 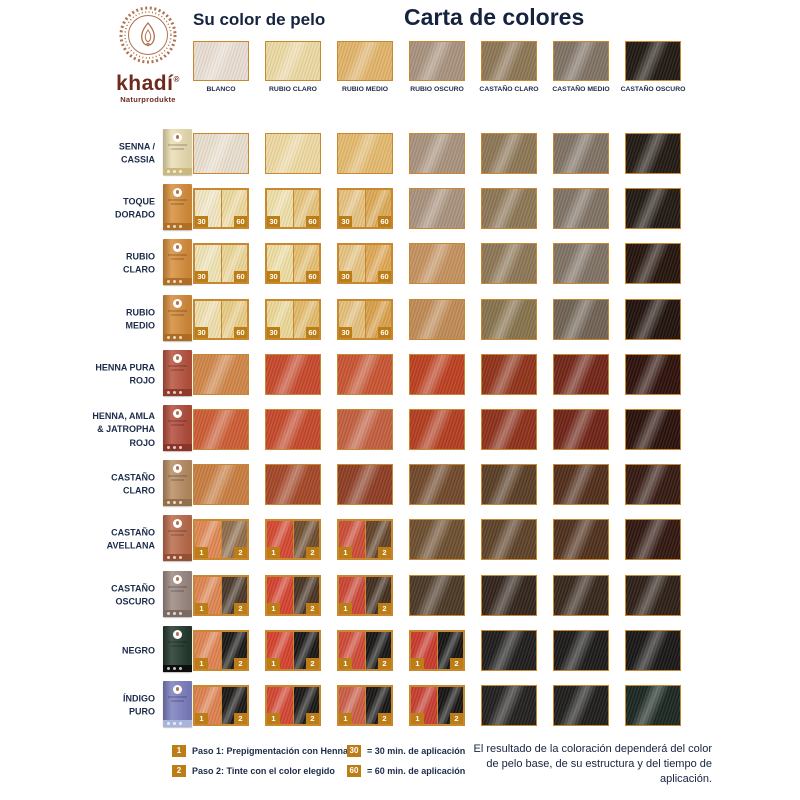 What do you see at coordinates (259, 19) in the screenshot?
I see `base-colors-title: Su color de pelo` at bounding box center [259, 19].